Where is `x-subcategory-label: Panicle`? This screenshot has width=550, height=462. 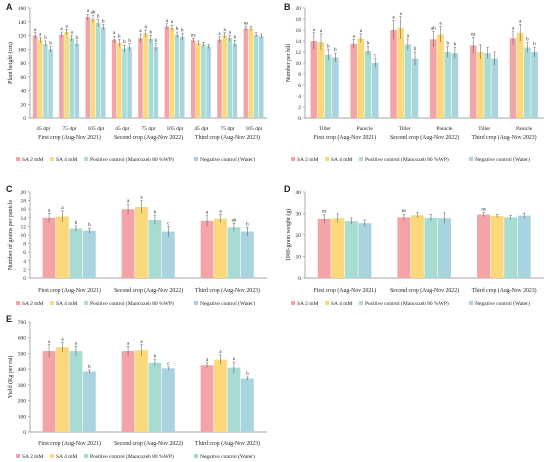 x-subcategory-label: Panicle is located at coordinates (524, 129).